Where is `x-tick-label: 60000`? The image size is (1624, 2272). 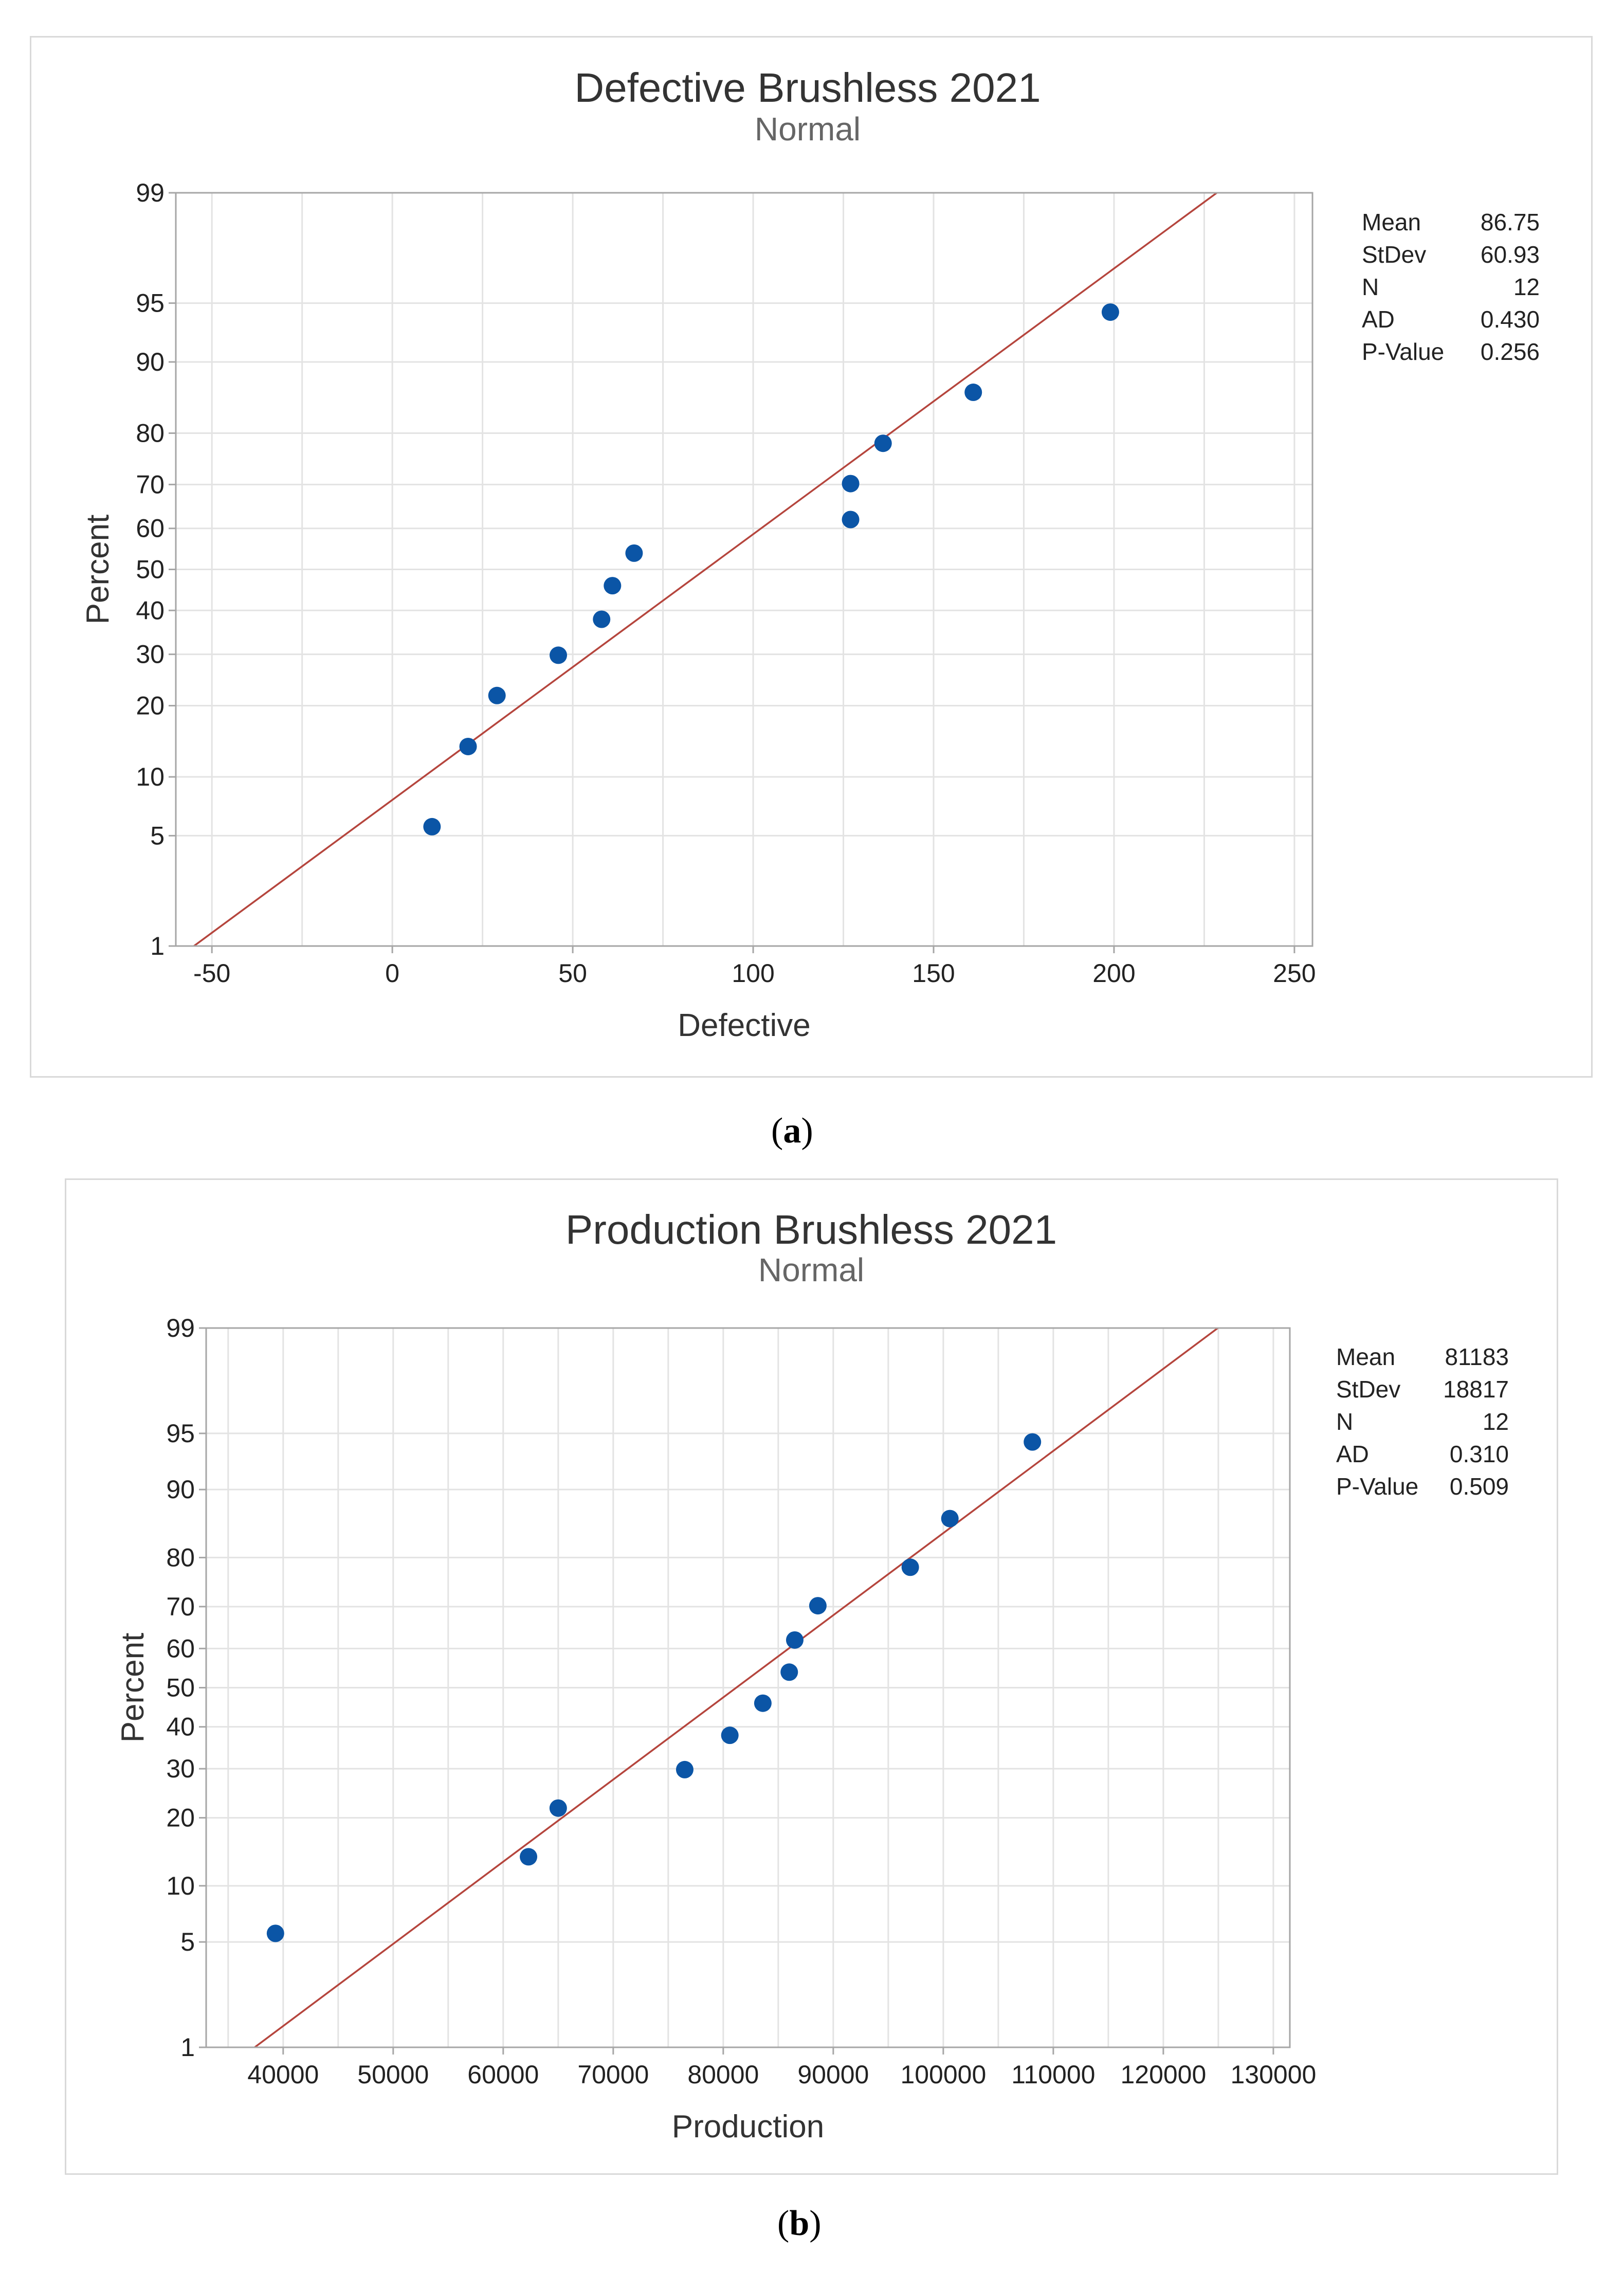
x-tick-label: 60000 is located at coordinates (503, 2074).